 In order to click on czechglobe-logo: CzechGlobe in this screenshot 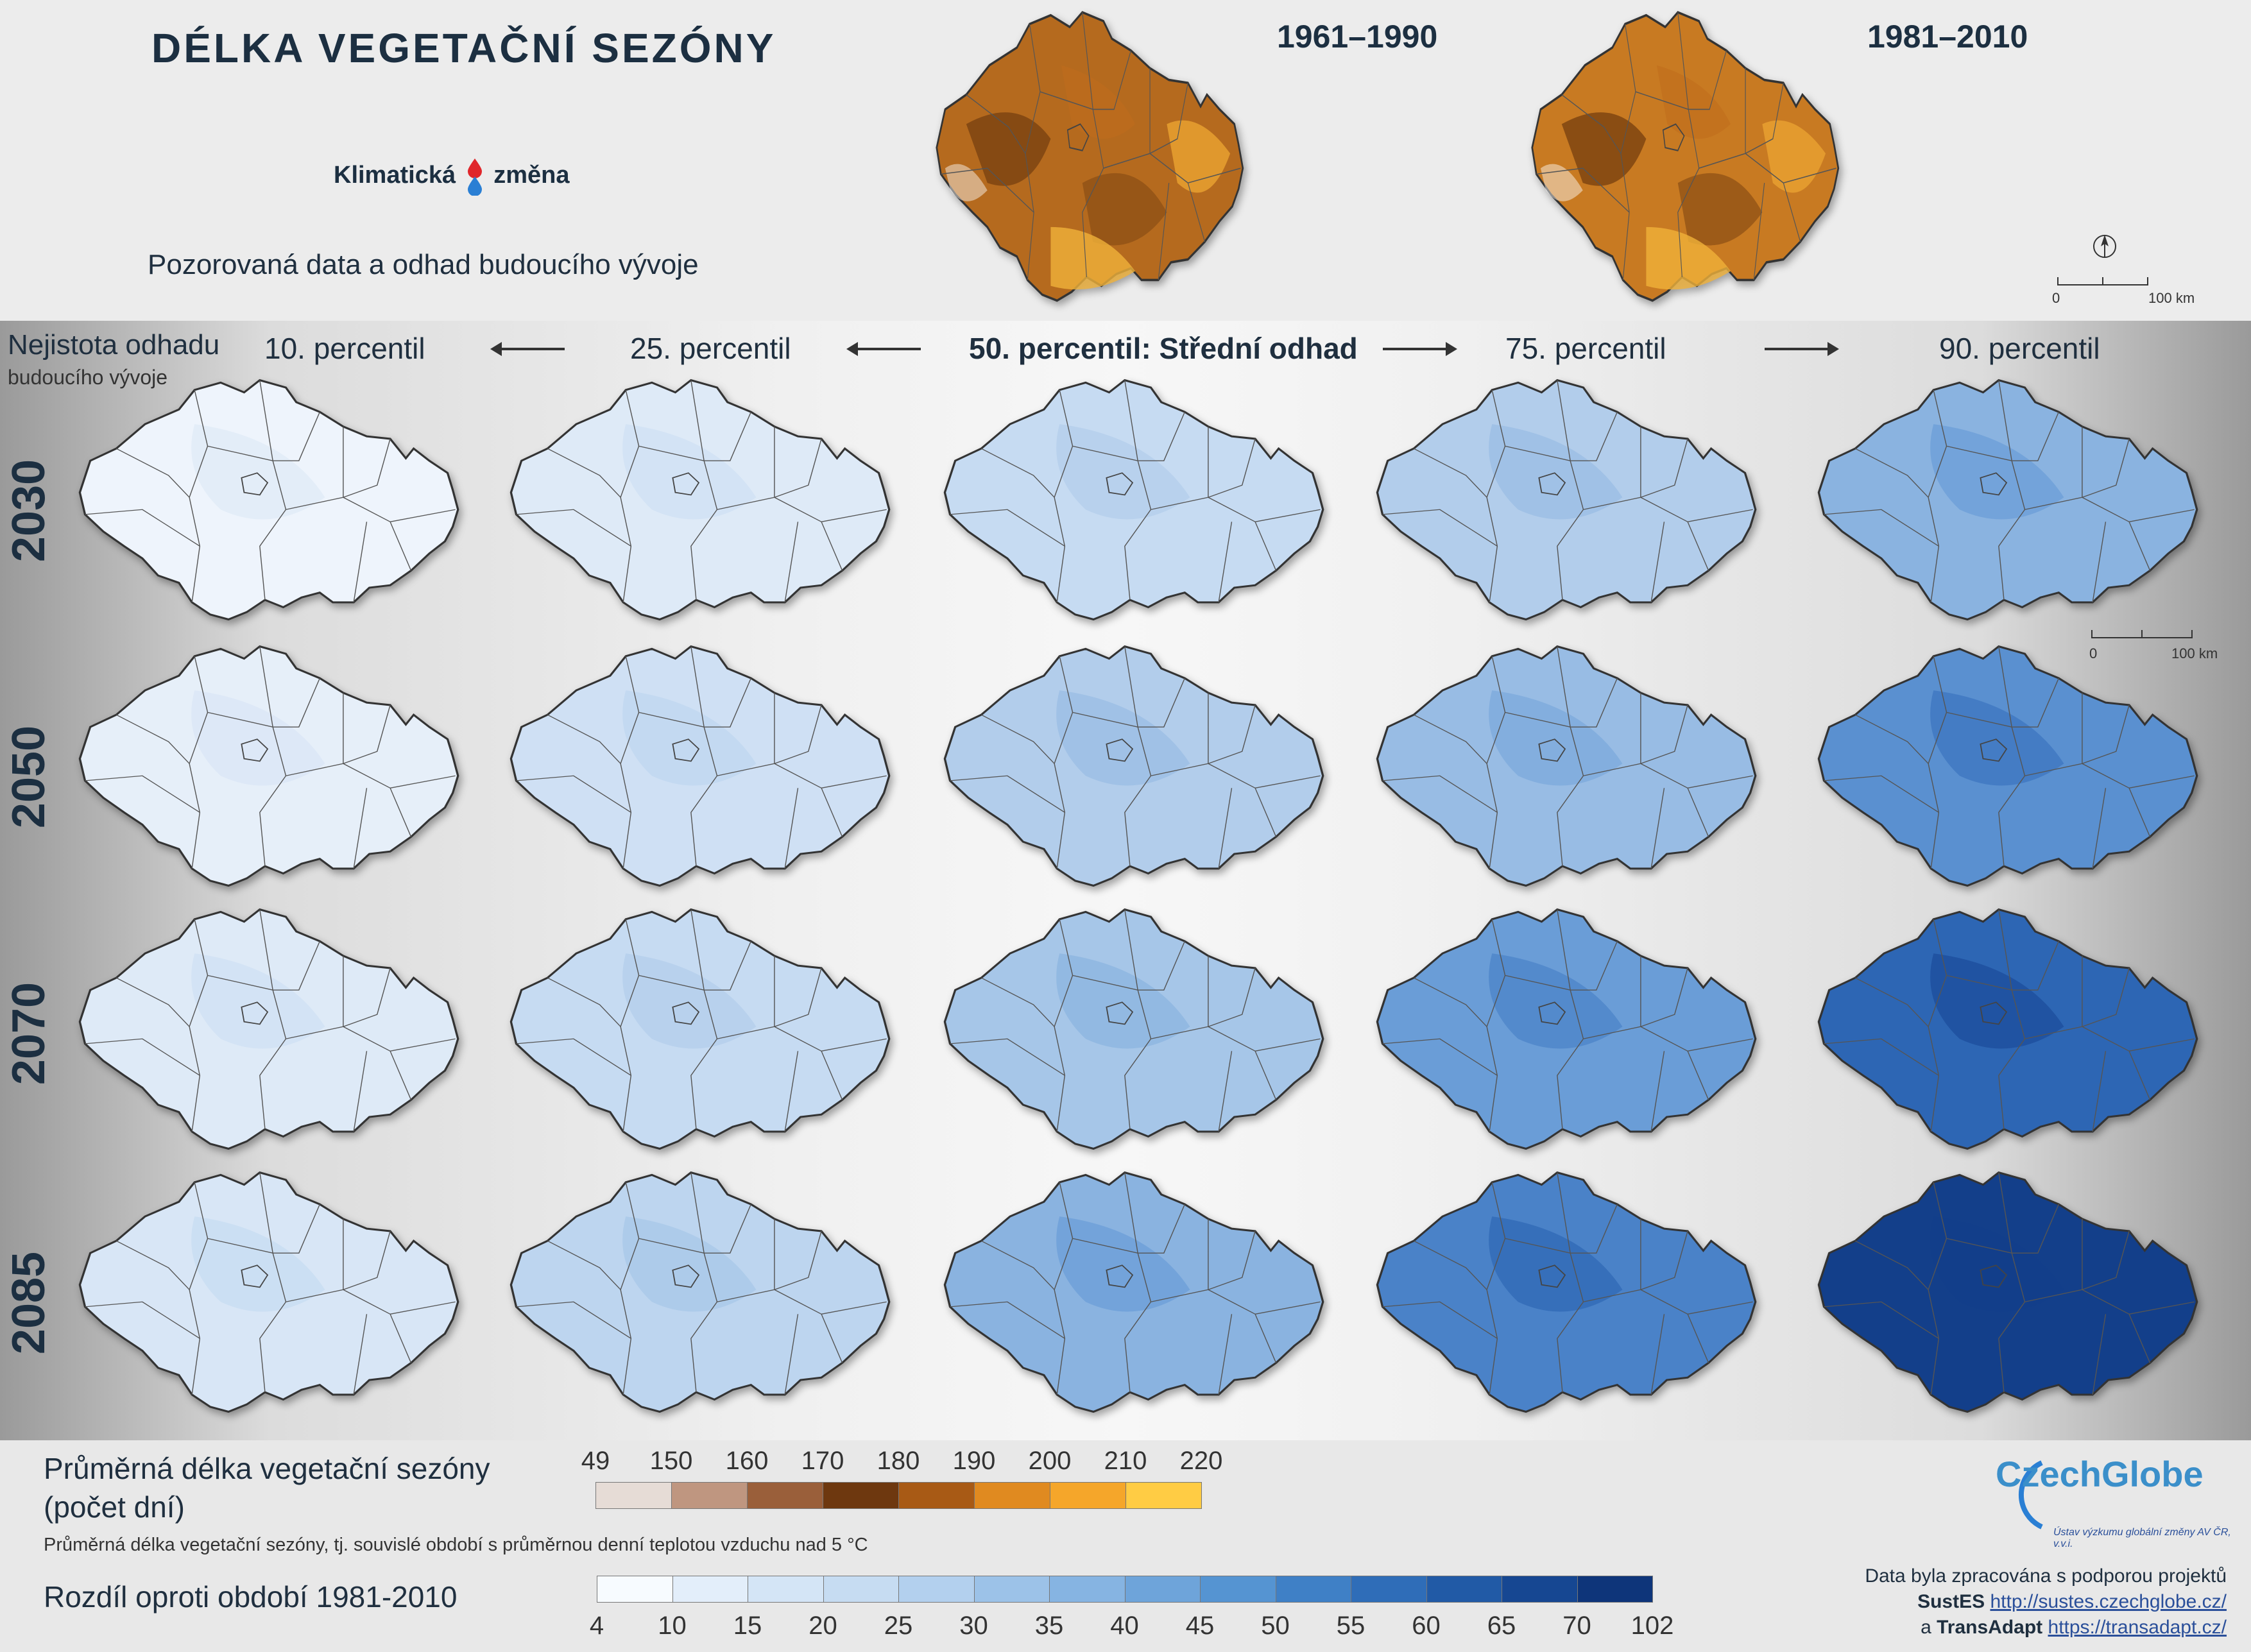, I will do `click(2100, 1474)`.